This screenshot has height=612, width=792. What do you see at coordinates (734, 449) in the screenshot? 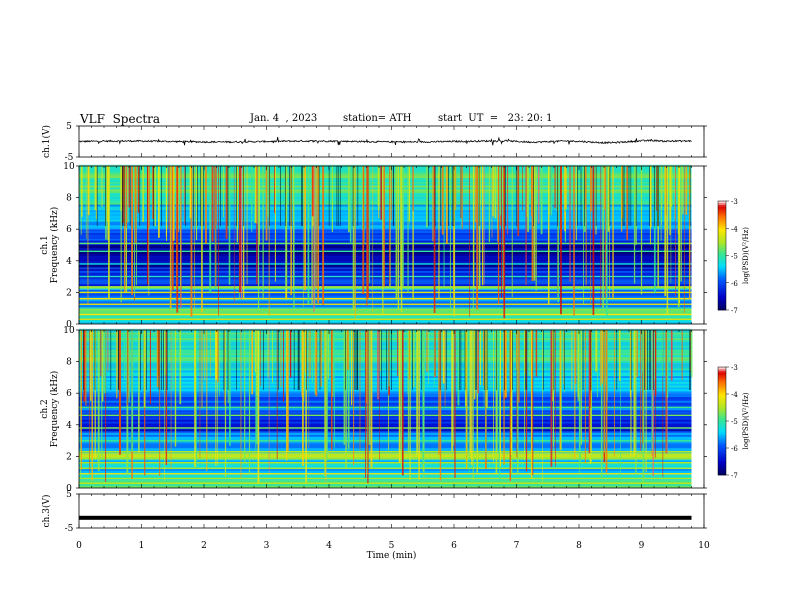
I see `colorbar-tick-label: -6` at bounding box center [734, 449].